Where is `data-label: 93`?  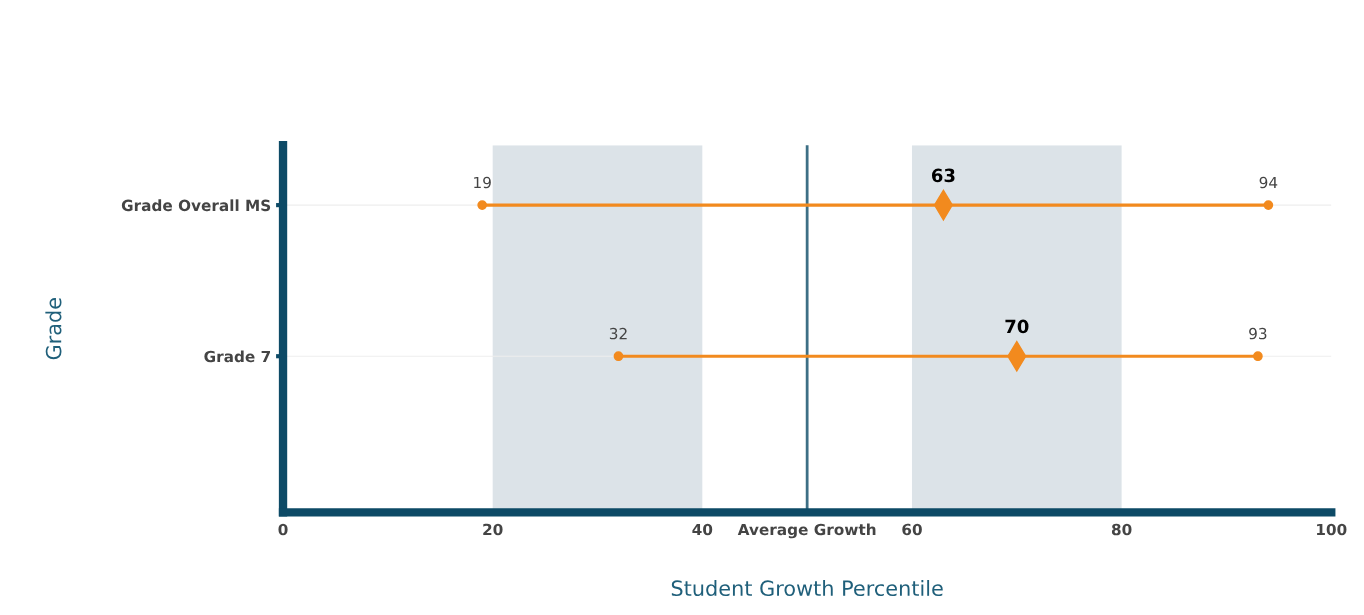
data-label: 93 is located at coordinates (1258, 333).